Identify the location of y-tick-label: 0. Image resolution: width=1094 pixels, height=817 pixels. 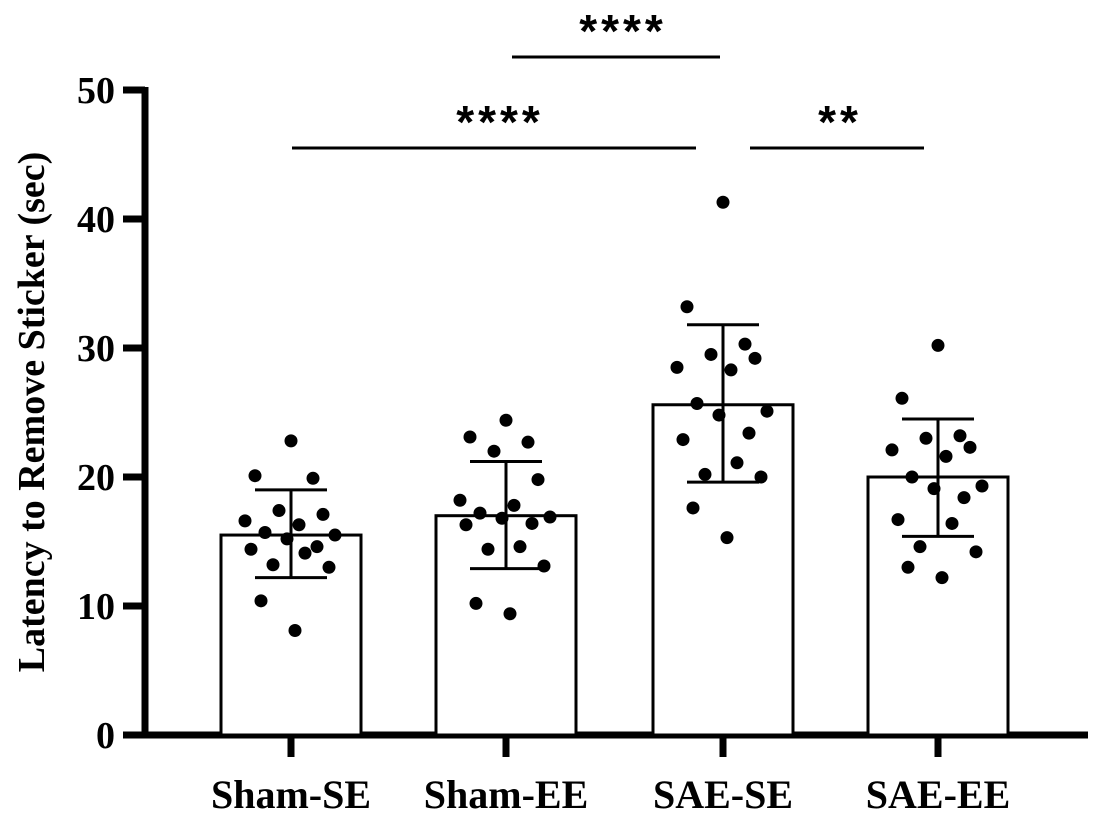
(105, 736).